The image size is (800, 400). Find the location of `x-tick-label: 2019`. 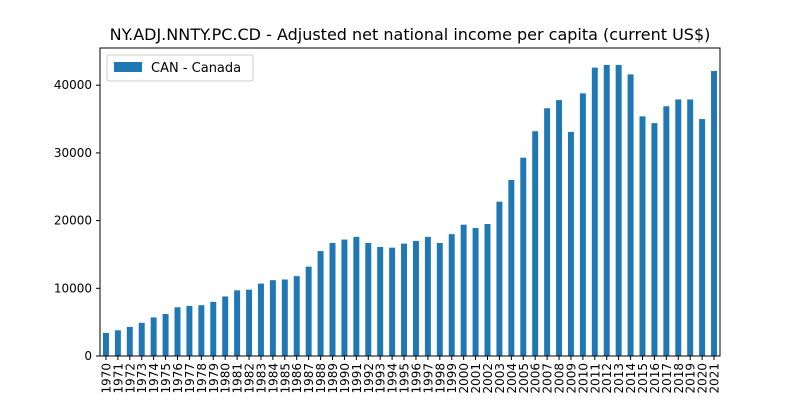

x-tick-label: 2019 is located at coordinates (691, 378).